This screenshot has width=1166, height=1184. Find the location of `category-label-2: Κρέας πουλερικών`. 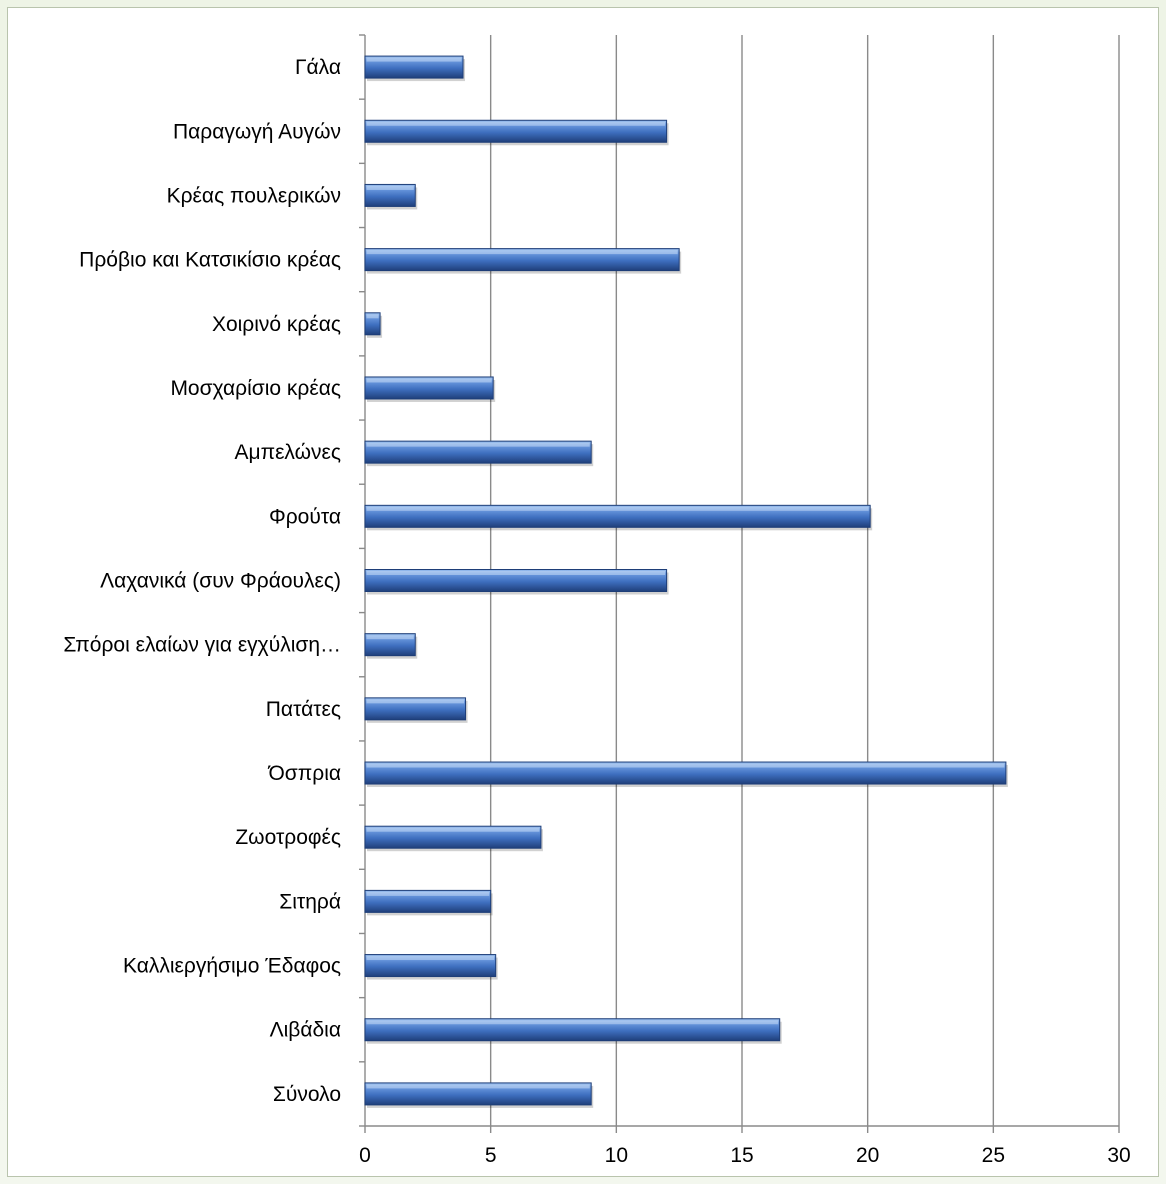

category-label-2: Κρέας πουλερικών is located at coordinates (254, 195).